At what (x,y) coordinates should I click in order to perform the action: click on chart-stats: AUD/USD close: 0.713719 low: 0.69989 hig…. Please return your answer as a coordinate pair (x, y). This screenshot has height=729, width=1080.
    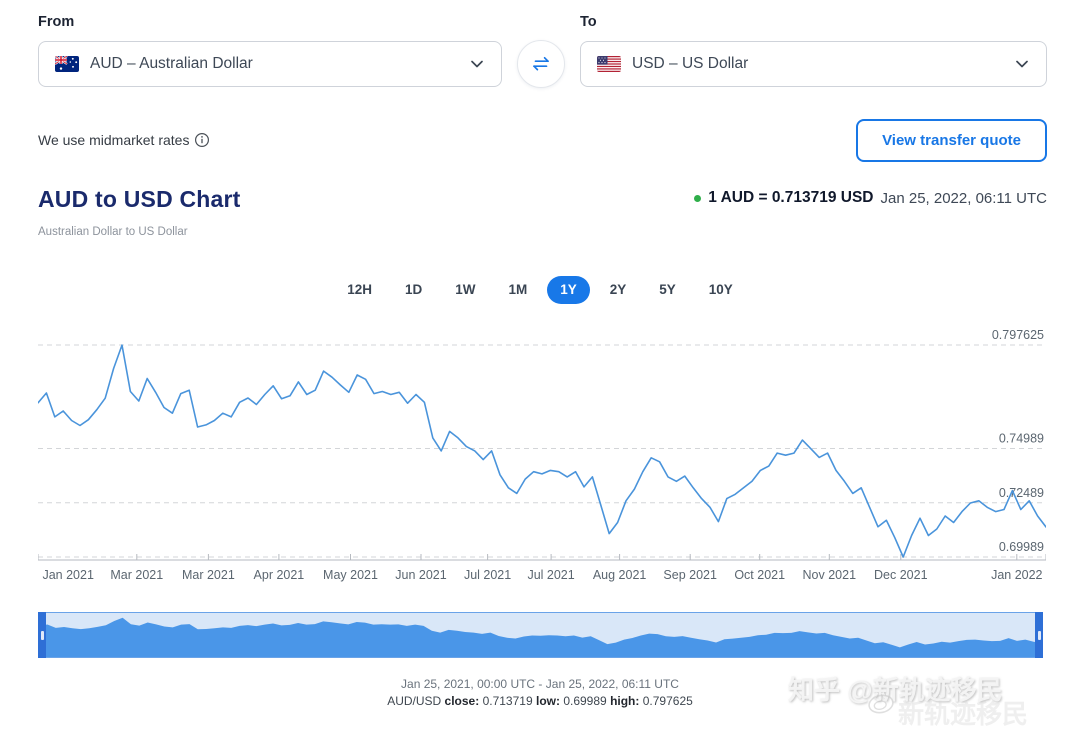
    Looking at the image, I should click on (540, 701).